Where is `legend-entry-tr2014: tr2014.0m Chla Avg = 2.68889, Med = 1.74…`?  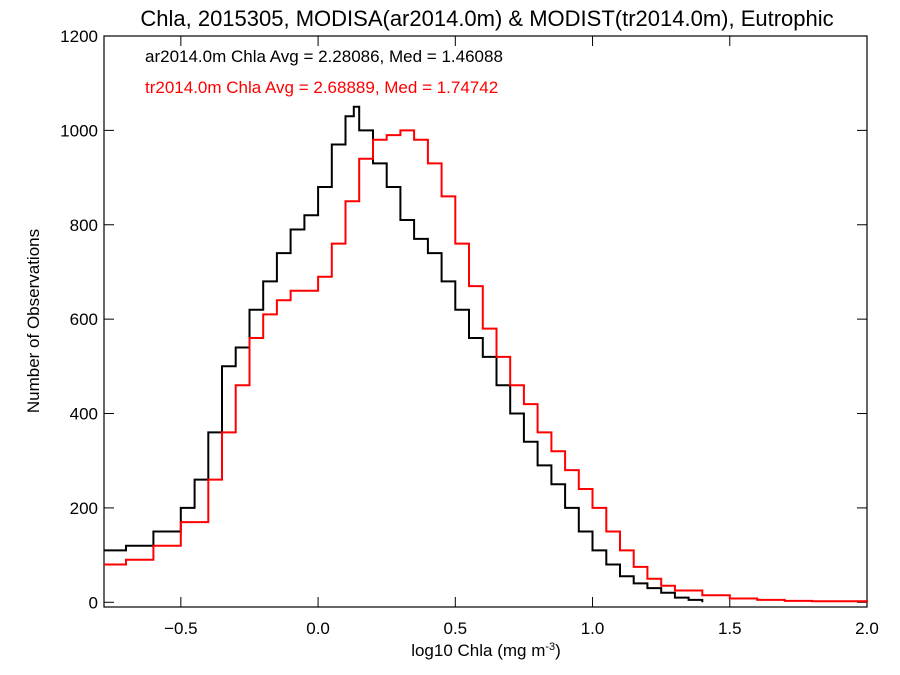 legend-entry-tr2014: tr2014.0m Chla Avg = 2.68889, Med = 1.74… is located at coordinates (321, 87).